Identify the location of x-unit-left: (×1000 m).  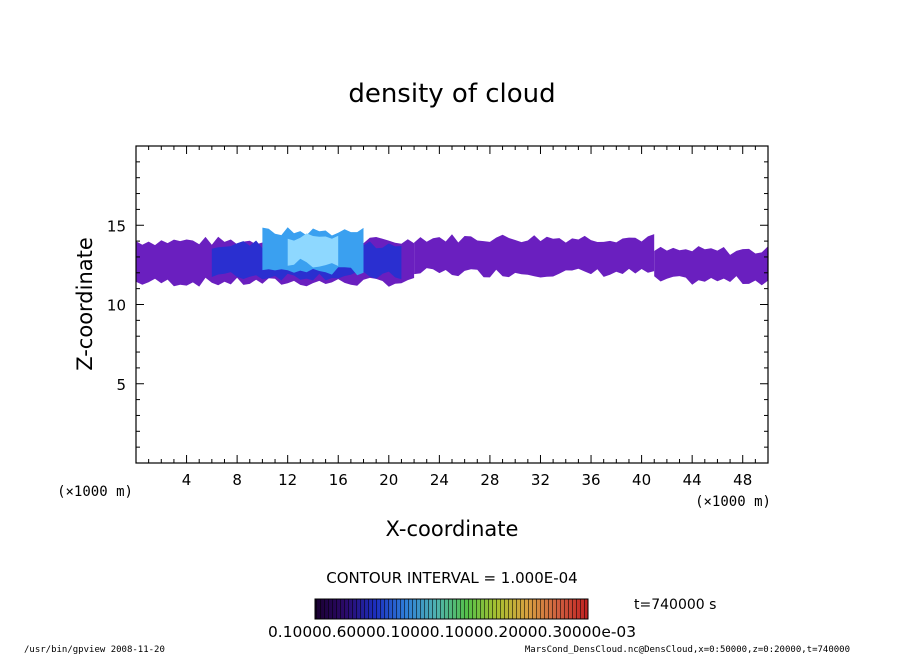
(95, 492).